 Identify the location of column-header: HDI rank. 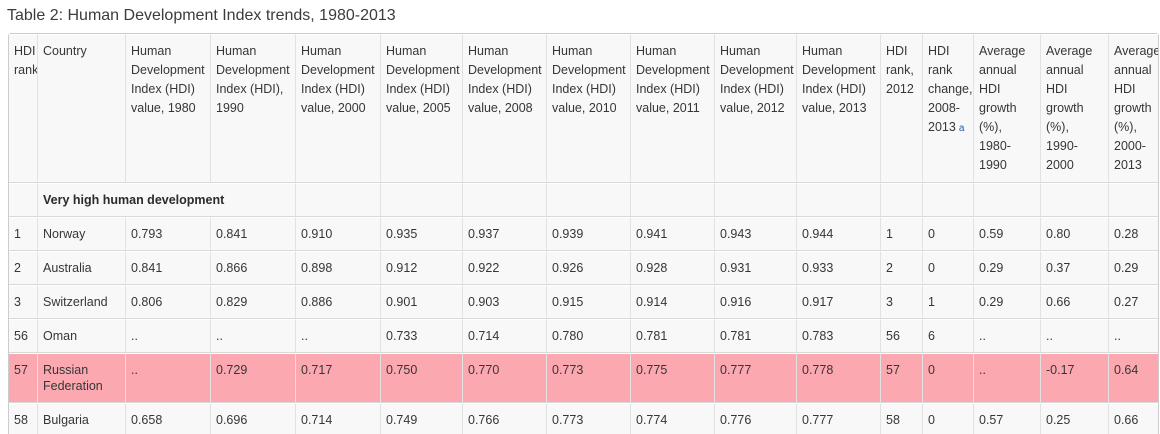
(23, 108).